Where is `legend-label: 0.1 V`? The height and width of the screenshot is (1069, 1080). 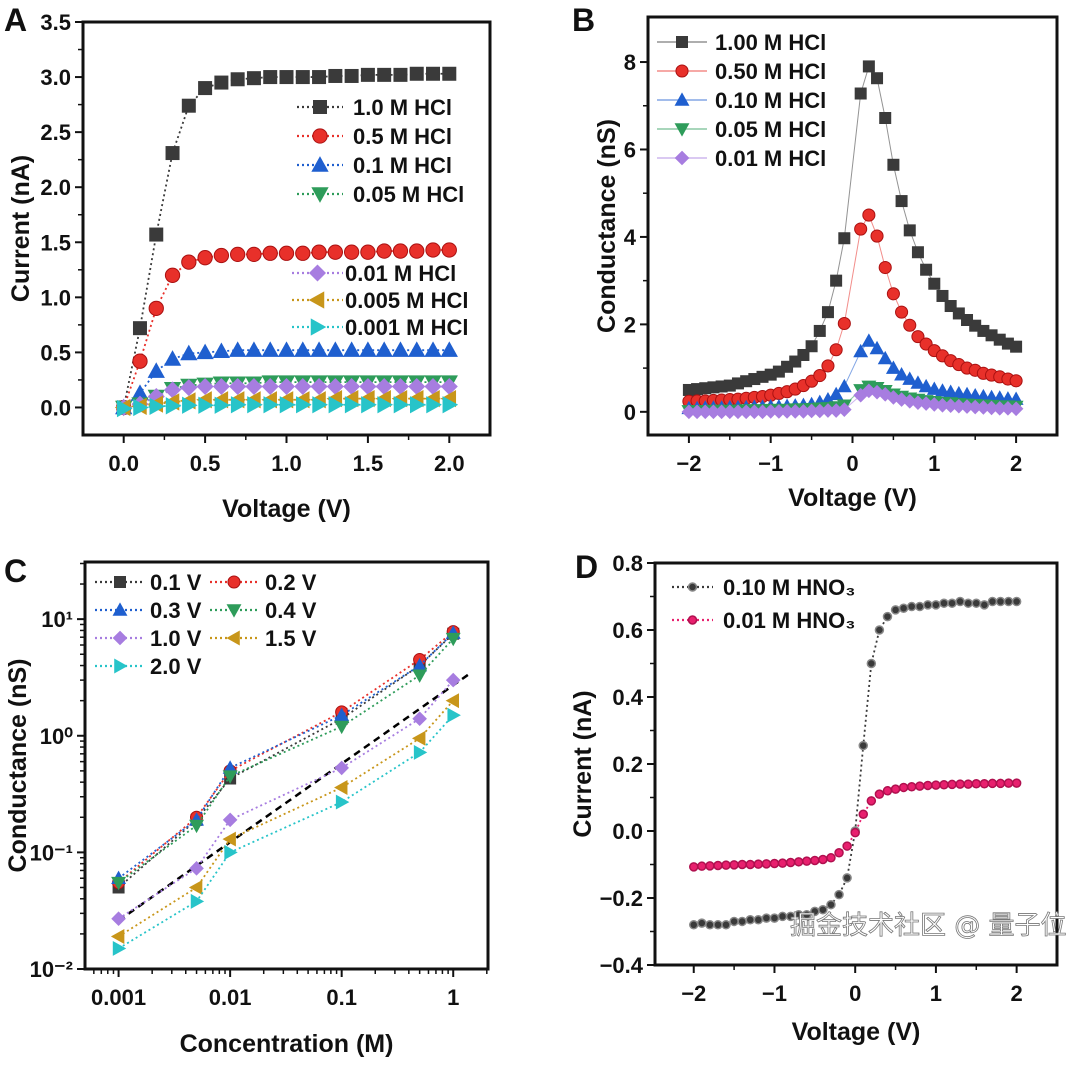 legend-label: 0.1 V is located at coordinates (176, 582).